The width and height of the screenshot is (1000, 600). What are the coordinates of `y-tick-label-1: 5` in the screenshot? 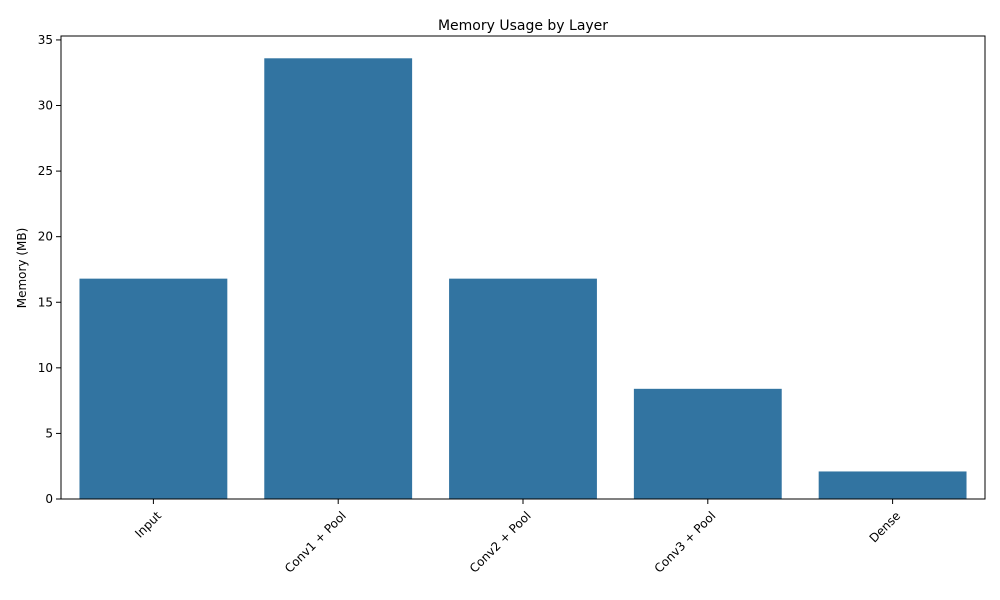 It's located at (49, 433).